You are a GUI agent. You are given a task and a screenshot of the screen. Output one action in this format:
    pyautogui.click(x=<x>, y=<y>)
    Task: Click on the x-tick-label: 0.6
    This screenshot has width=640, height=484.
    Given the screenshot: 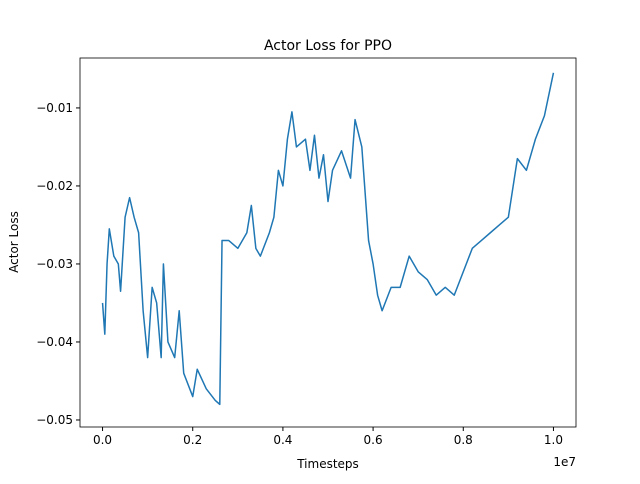 What is the action you would take?
    pyautogui.click(x=373, y=440)
    